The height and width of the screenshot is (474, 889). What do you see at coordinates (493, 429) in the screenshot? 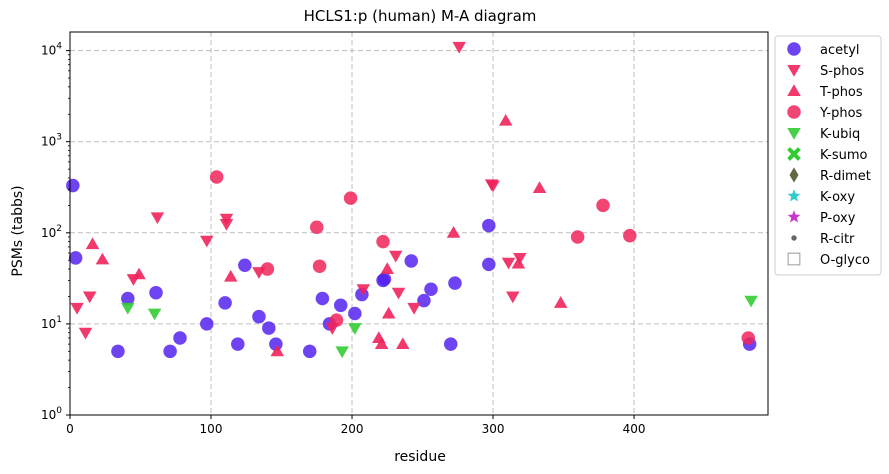
I see `x-tick-label: 300` at bounding box center [493, 429].